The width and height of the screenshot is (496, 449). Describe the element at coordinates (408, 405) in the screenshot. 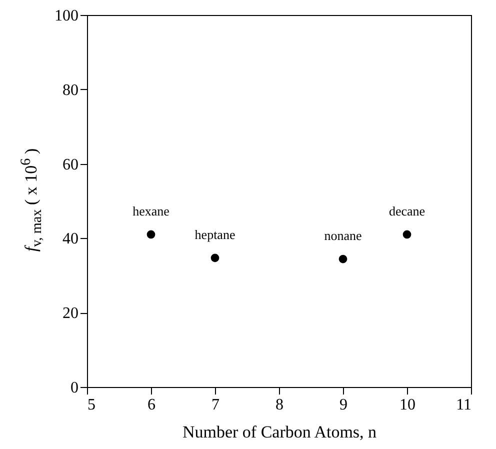

I see `x-tick-label: 10` at that location.